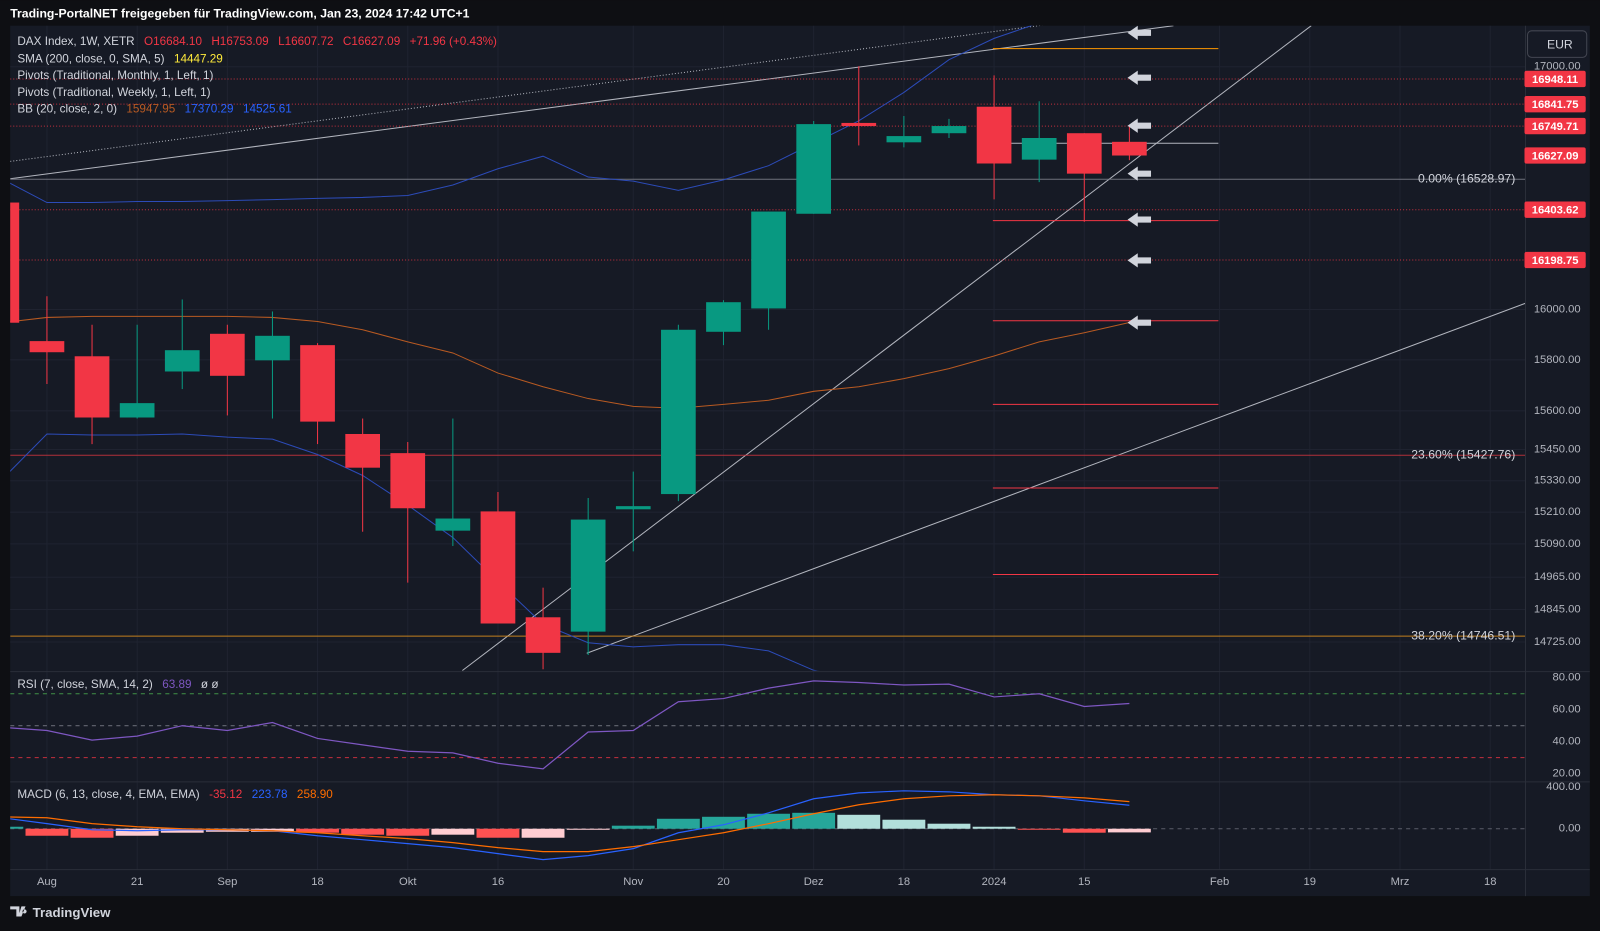 The width and height of the screenshot is (1600, 931). Describe the element at coordinates (1555, 211) in the screenshot. I see `price-tag-label: 16403.62` at that location.